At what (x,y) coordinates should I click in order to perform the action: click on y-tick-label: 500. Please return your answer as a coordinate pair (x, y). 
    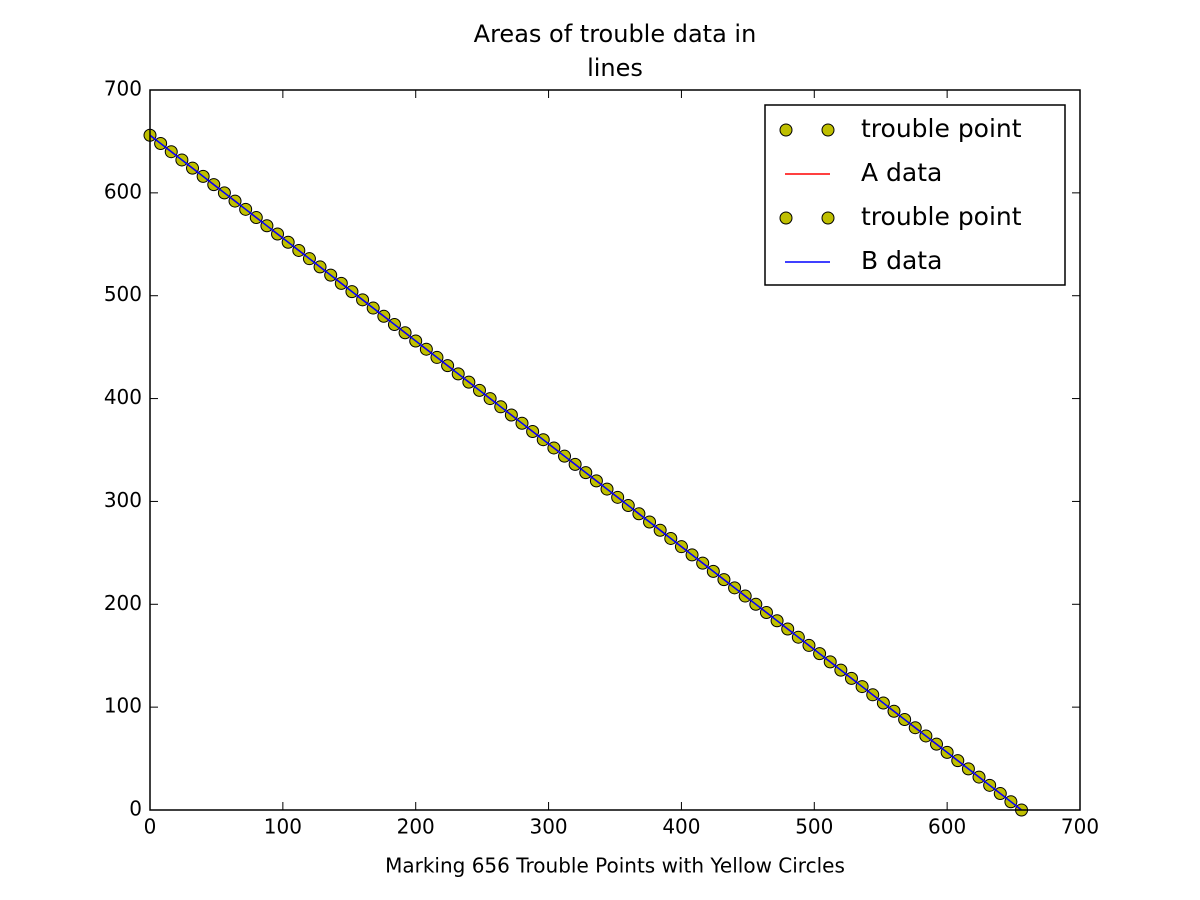
    Looking at the image, I should click on (123, 294).